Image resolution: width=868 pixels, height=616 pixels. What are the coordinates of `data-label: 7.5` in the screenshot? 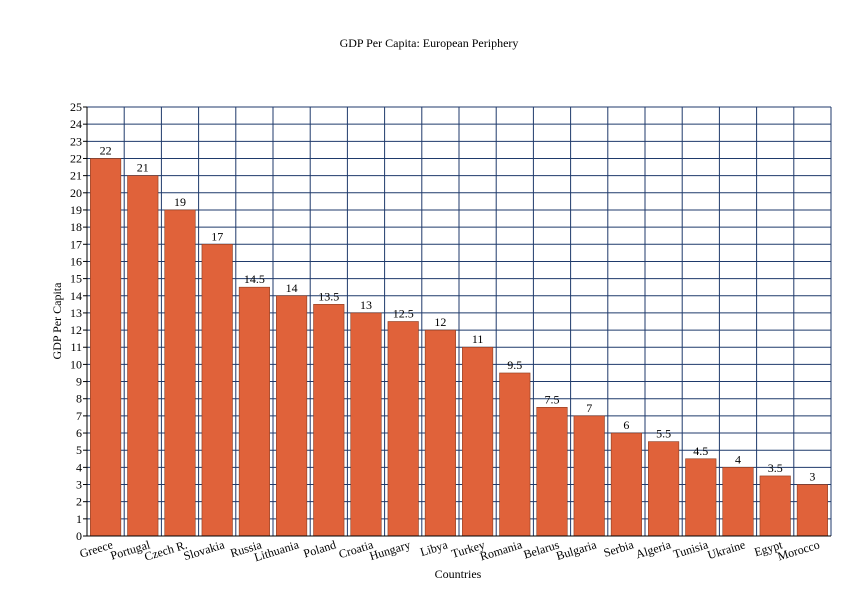 It's located at (552, 399).